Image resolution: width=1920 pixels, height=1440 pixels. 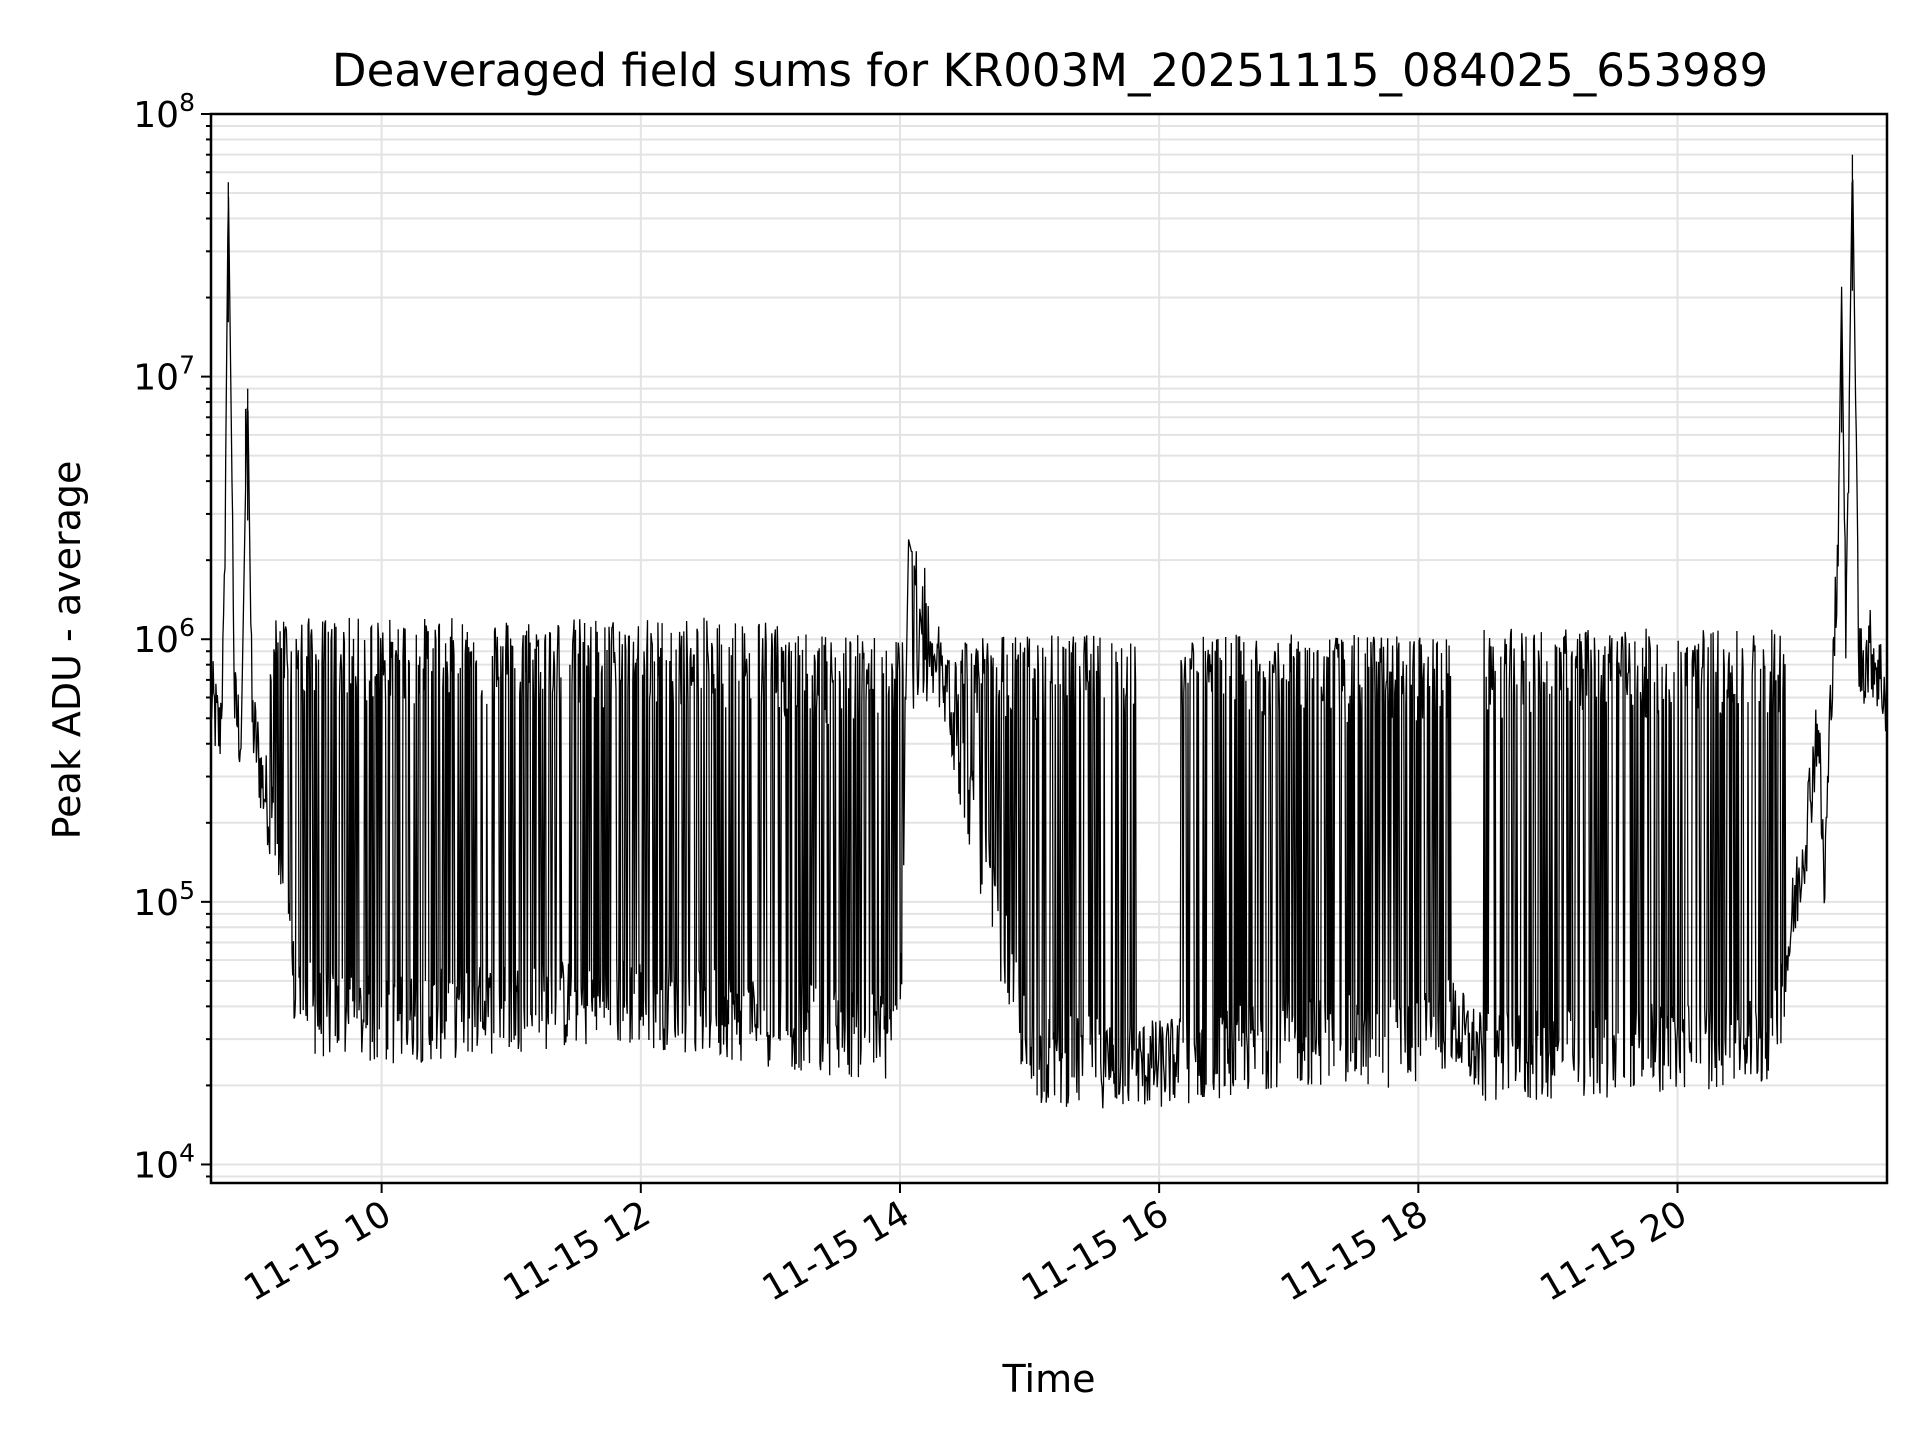 I want to click on y-tick-label: 10⁸, so click(x=164, y=112).